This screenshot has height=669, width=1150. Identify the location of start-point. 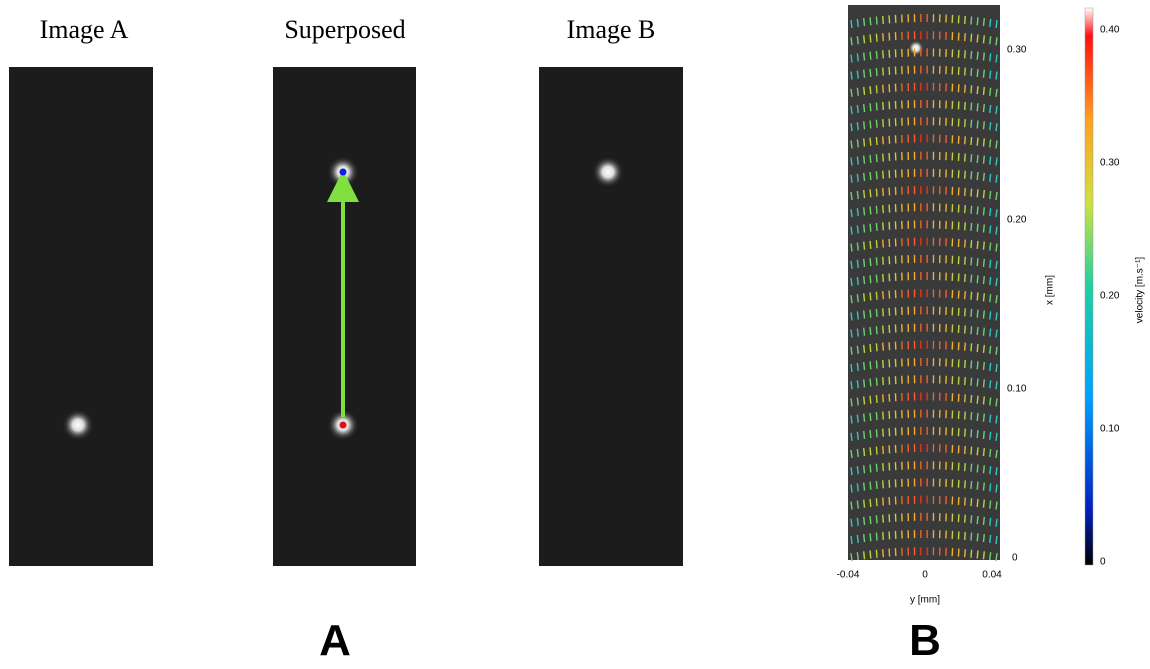
(343, 425).